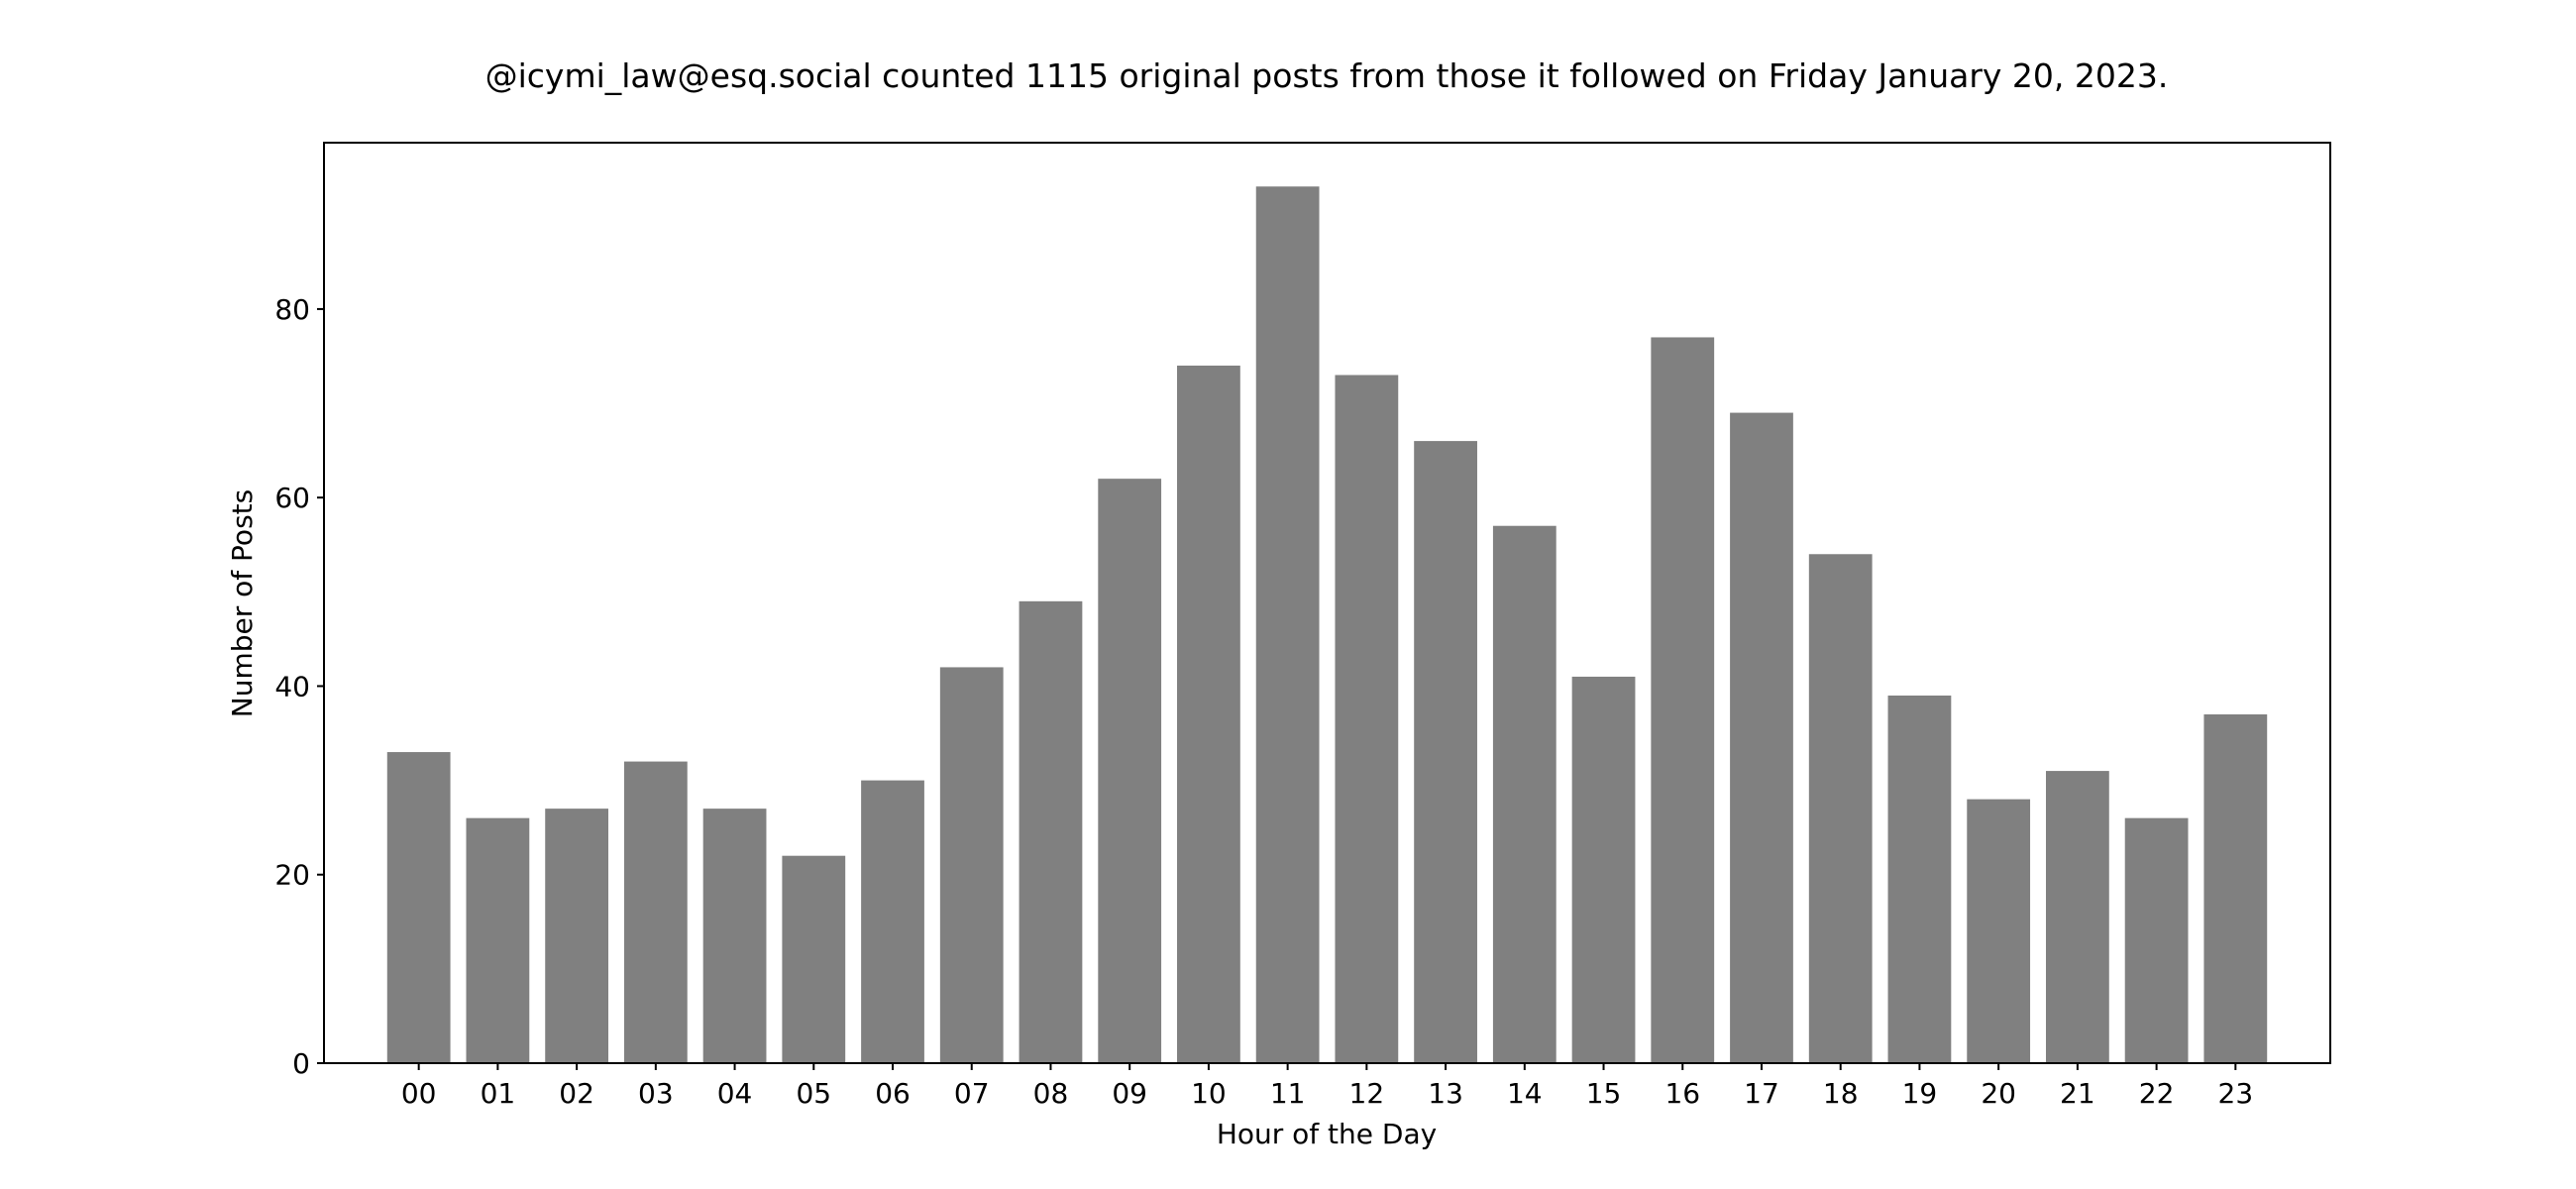 The height and width of the screenshot is (1189, 2576). I want to click on x-tick-label: 00, so click(419, 1093).